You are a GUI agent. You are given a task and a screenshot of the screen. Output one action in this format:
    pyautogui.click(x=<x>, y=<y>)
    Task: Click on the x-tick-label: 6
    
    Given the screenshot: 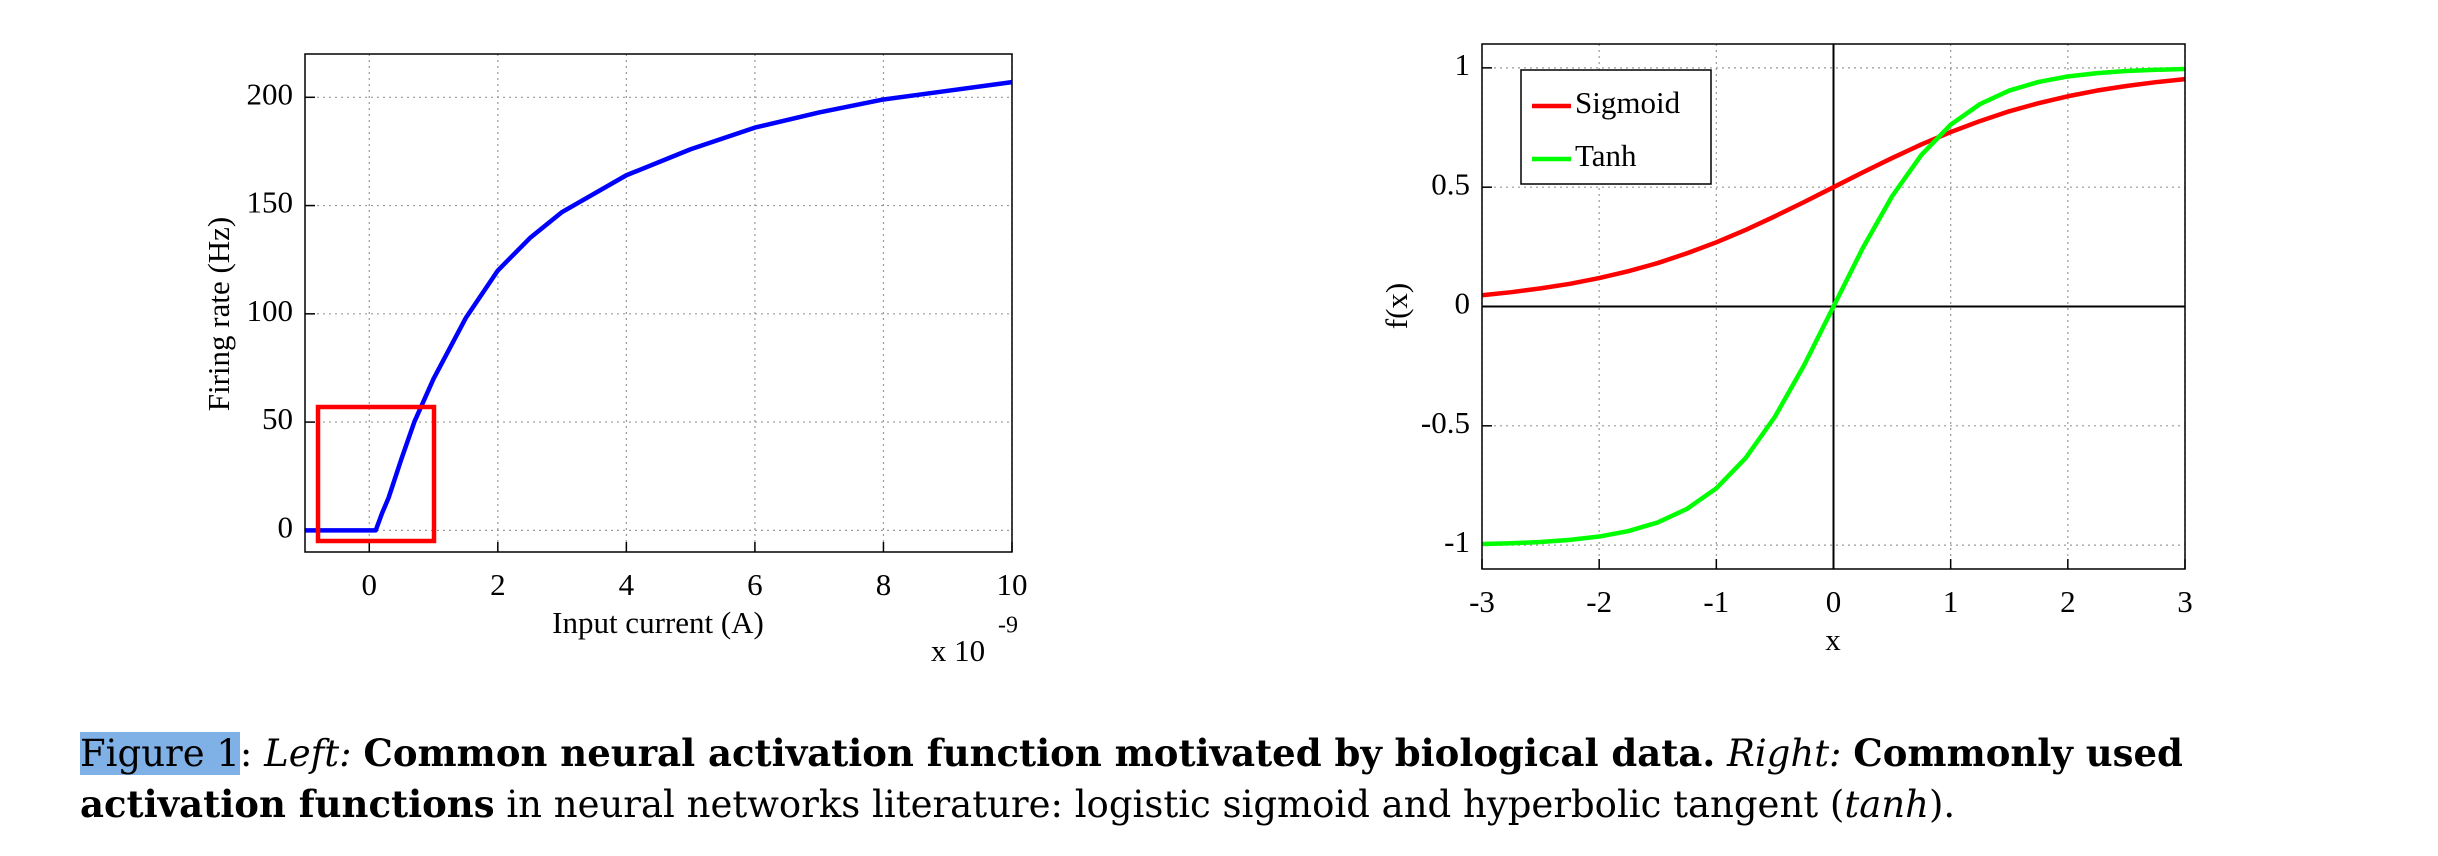 What is the action you would take?
    pyautogui.click(x=755, y=584)
    